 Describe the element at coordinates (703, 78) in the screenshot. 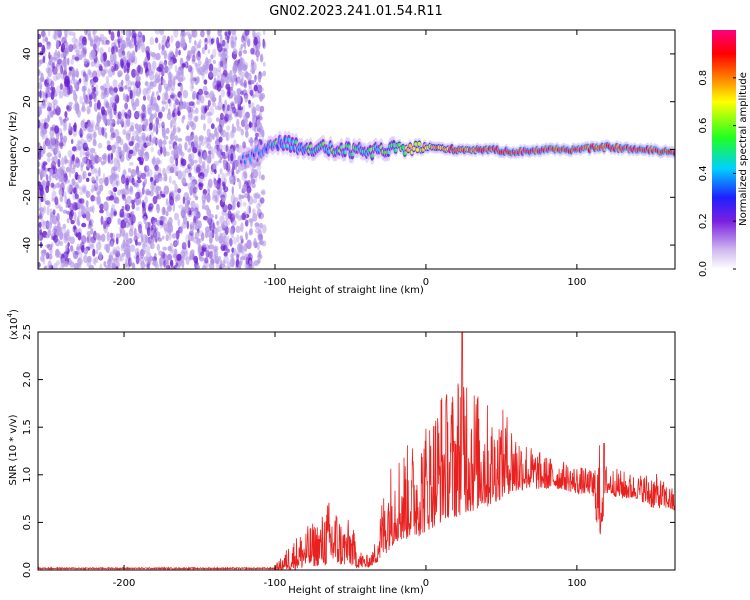

I see `colorbar-tick-label: 0.8` at that location.